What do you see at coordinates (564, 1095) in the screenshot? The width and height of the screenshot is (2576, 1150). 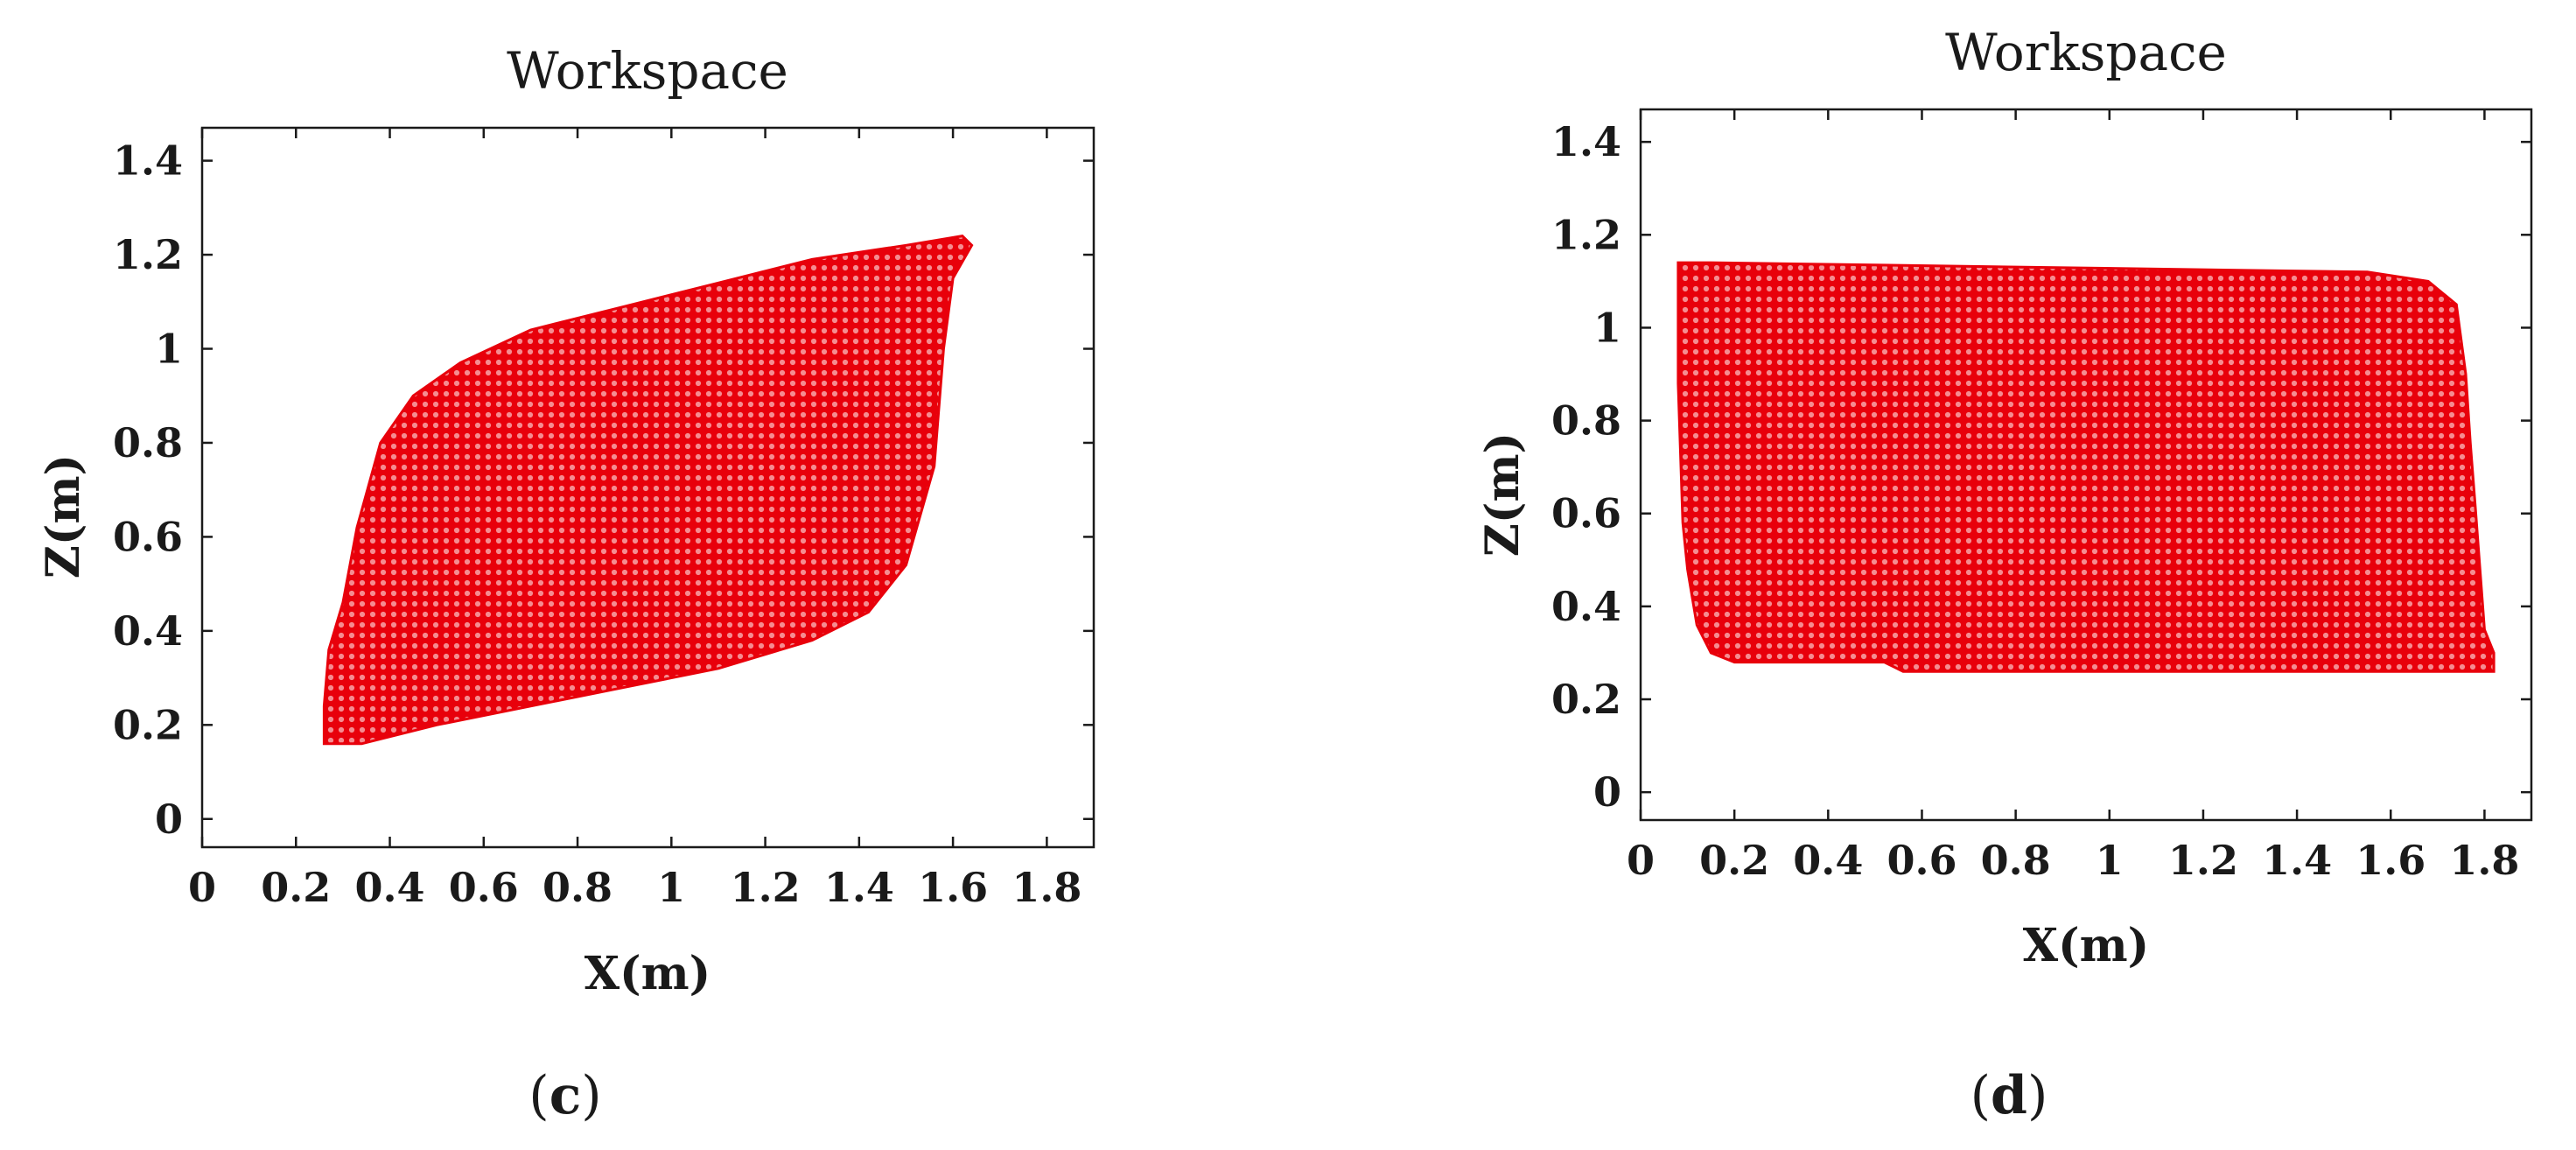 I see `panel-caption: (c)` at bounding box center [564, 1095].